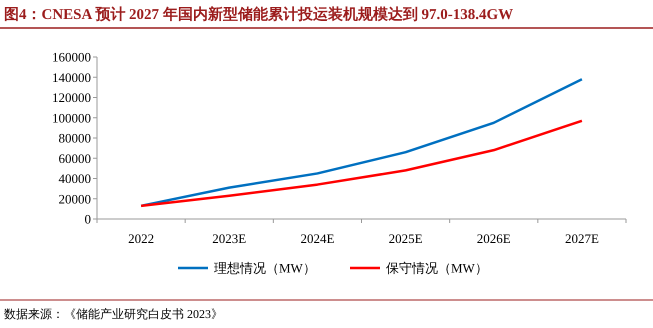 The image size is (653, 328). I want to click on legend-label: 保守情况（MW）, so click(437, 268).